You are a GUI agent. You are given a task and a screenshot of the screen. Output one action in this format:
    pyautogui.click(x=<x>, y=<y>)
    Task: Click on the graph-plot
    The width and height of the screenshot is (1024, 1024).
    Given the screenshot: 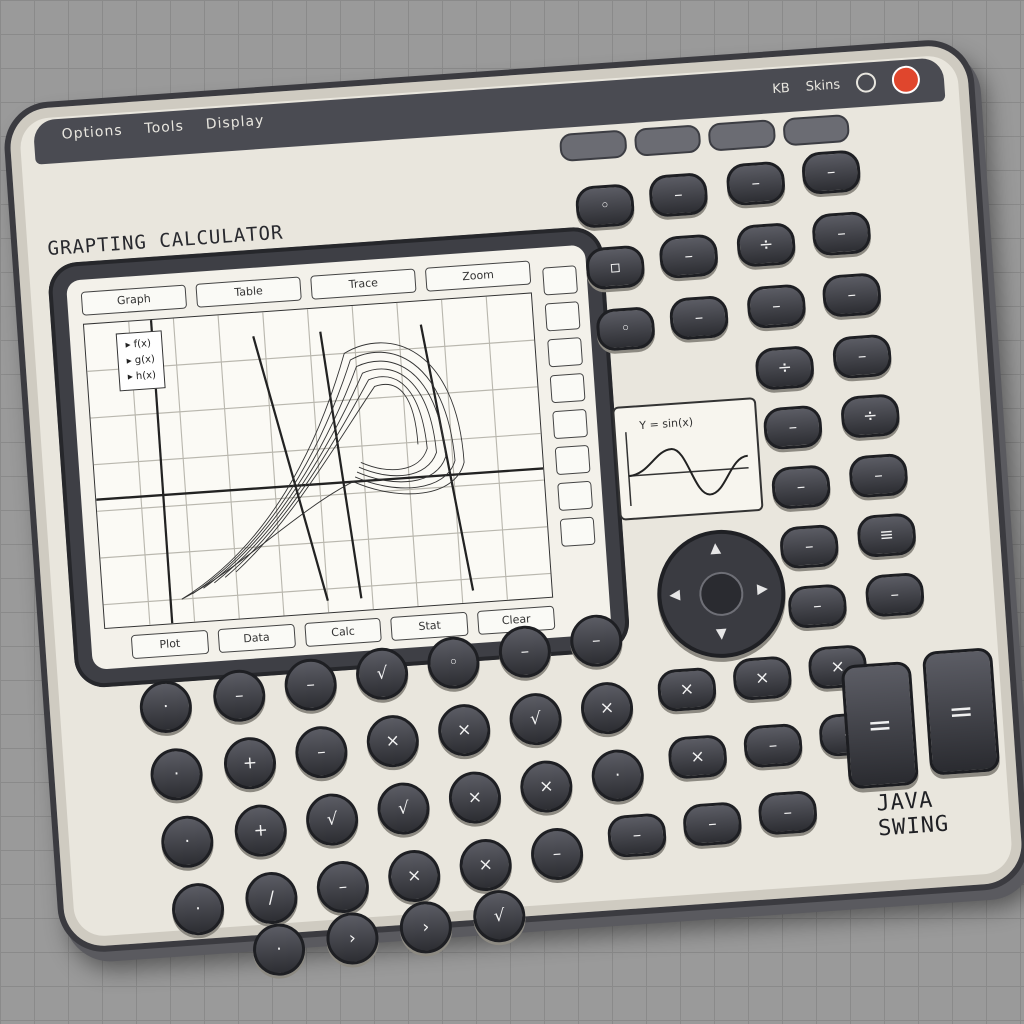 What is the action you would take?
    pyautogui.click(x=319, y=460)
    